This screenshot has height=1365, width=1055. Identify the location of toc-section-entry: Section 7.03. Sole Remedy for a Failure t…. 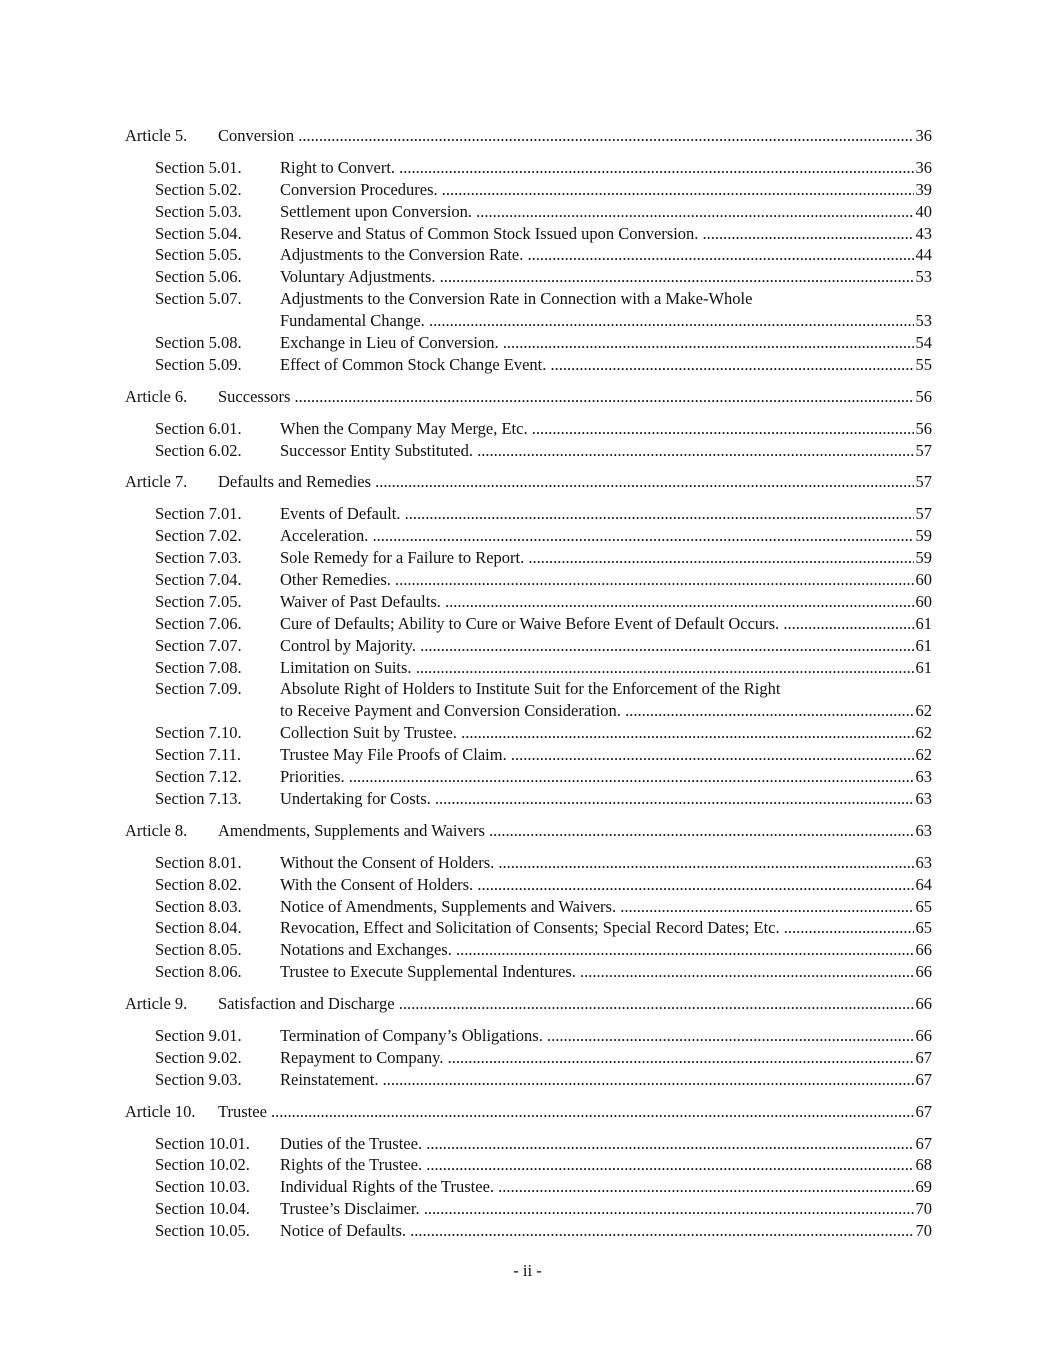
(528, 558).